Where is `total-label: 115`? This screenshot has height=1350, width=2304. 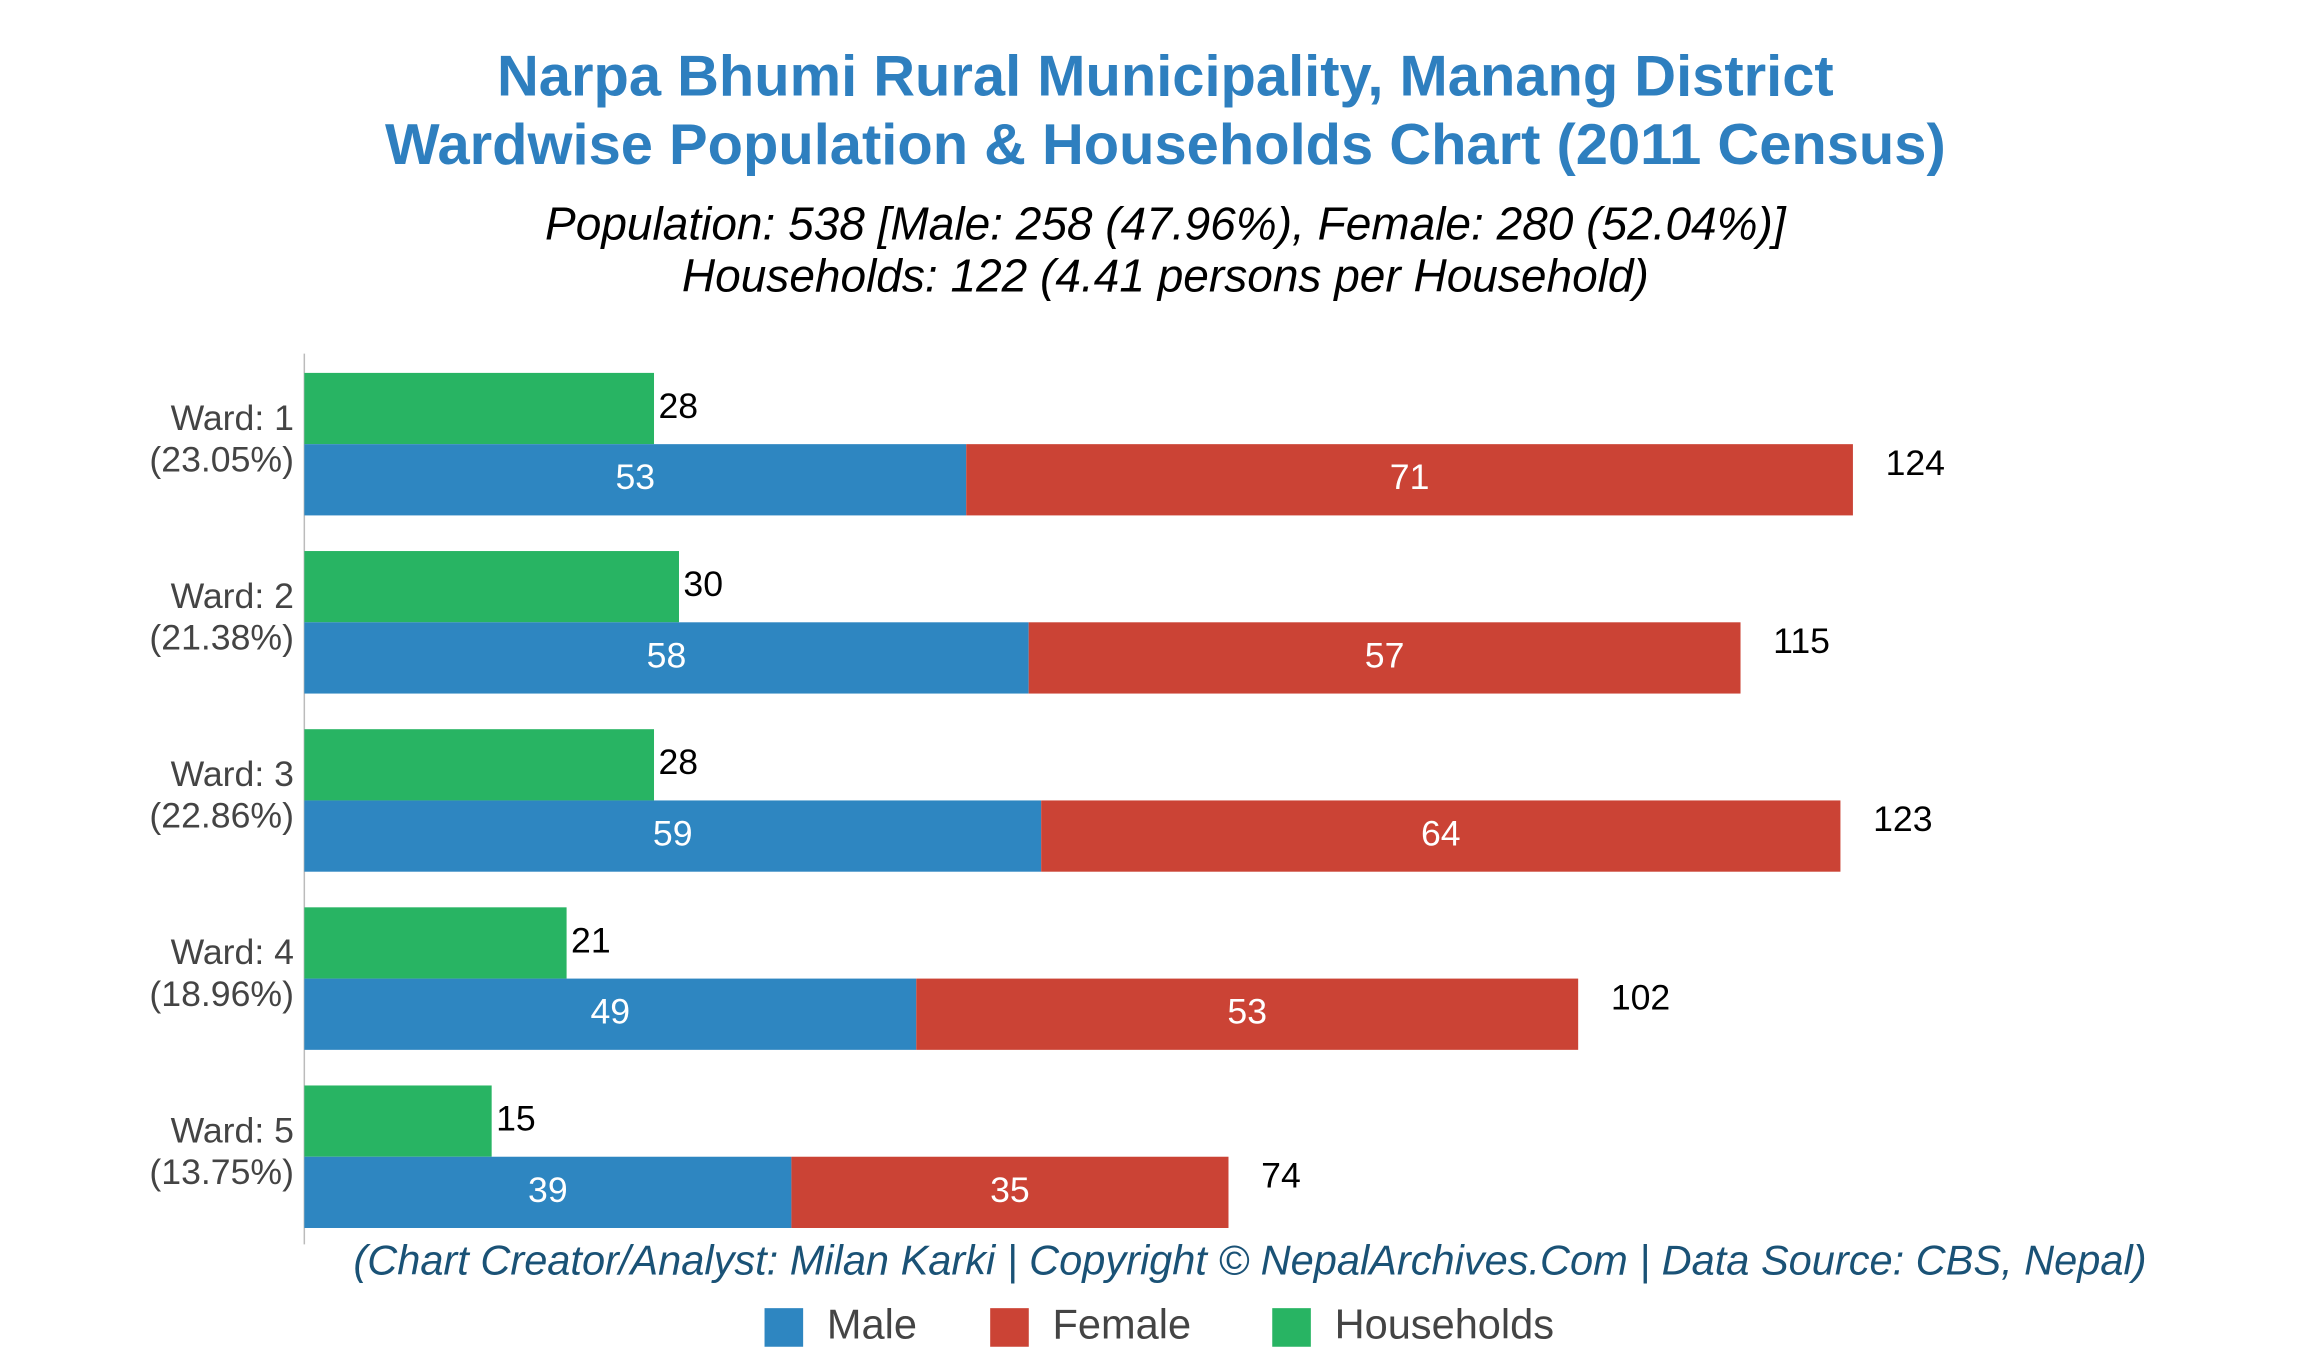
total-label: 115 is located at coordinates (1801, 641).